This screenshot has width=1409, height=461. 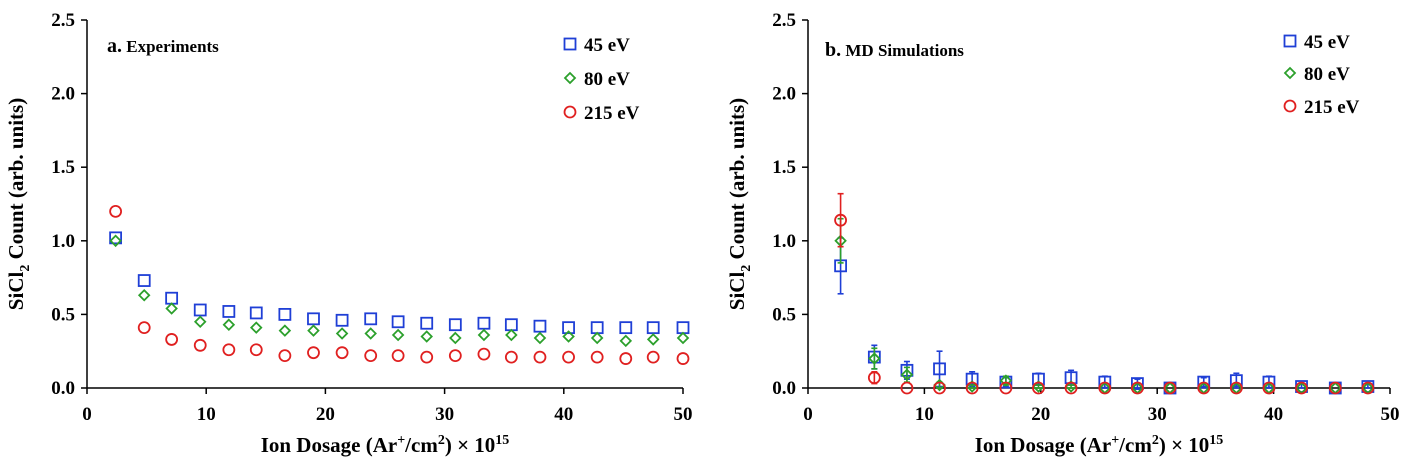 I want to click on y-tick-label: 1.5, so click(x=784, y=167).